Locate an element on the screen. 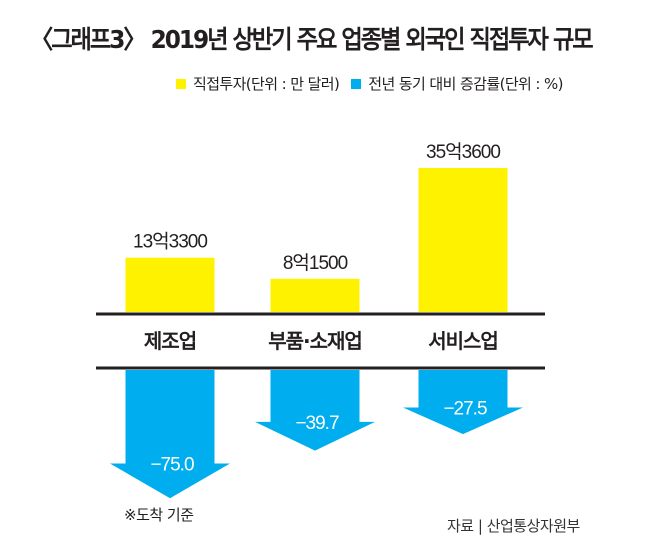  chart-title: 〈그래프3〉 2019년 상반기 주요 업종별 외국인 직접투자 규모 is located at coordinates (312, 39).